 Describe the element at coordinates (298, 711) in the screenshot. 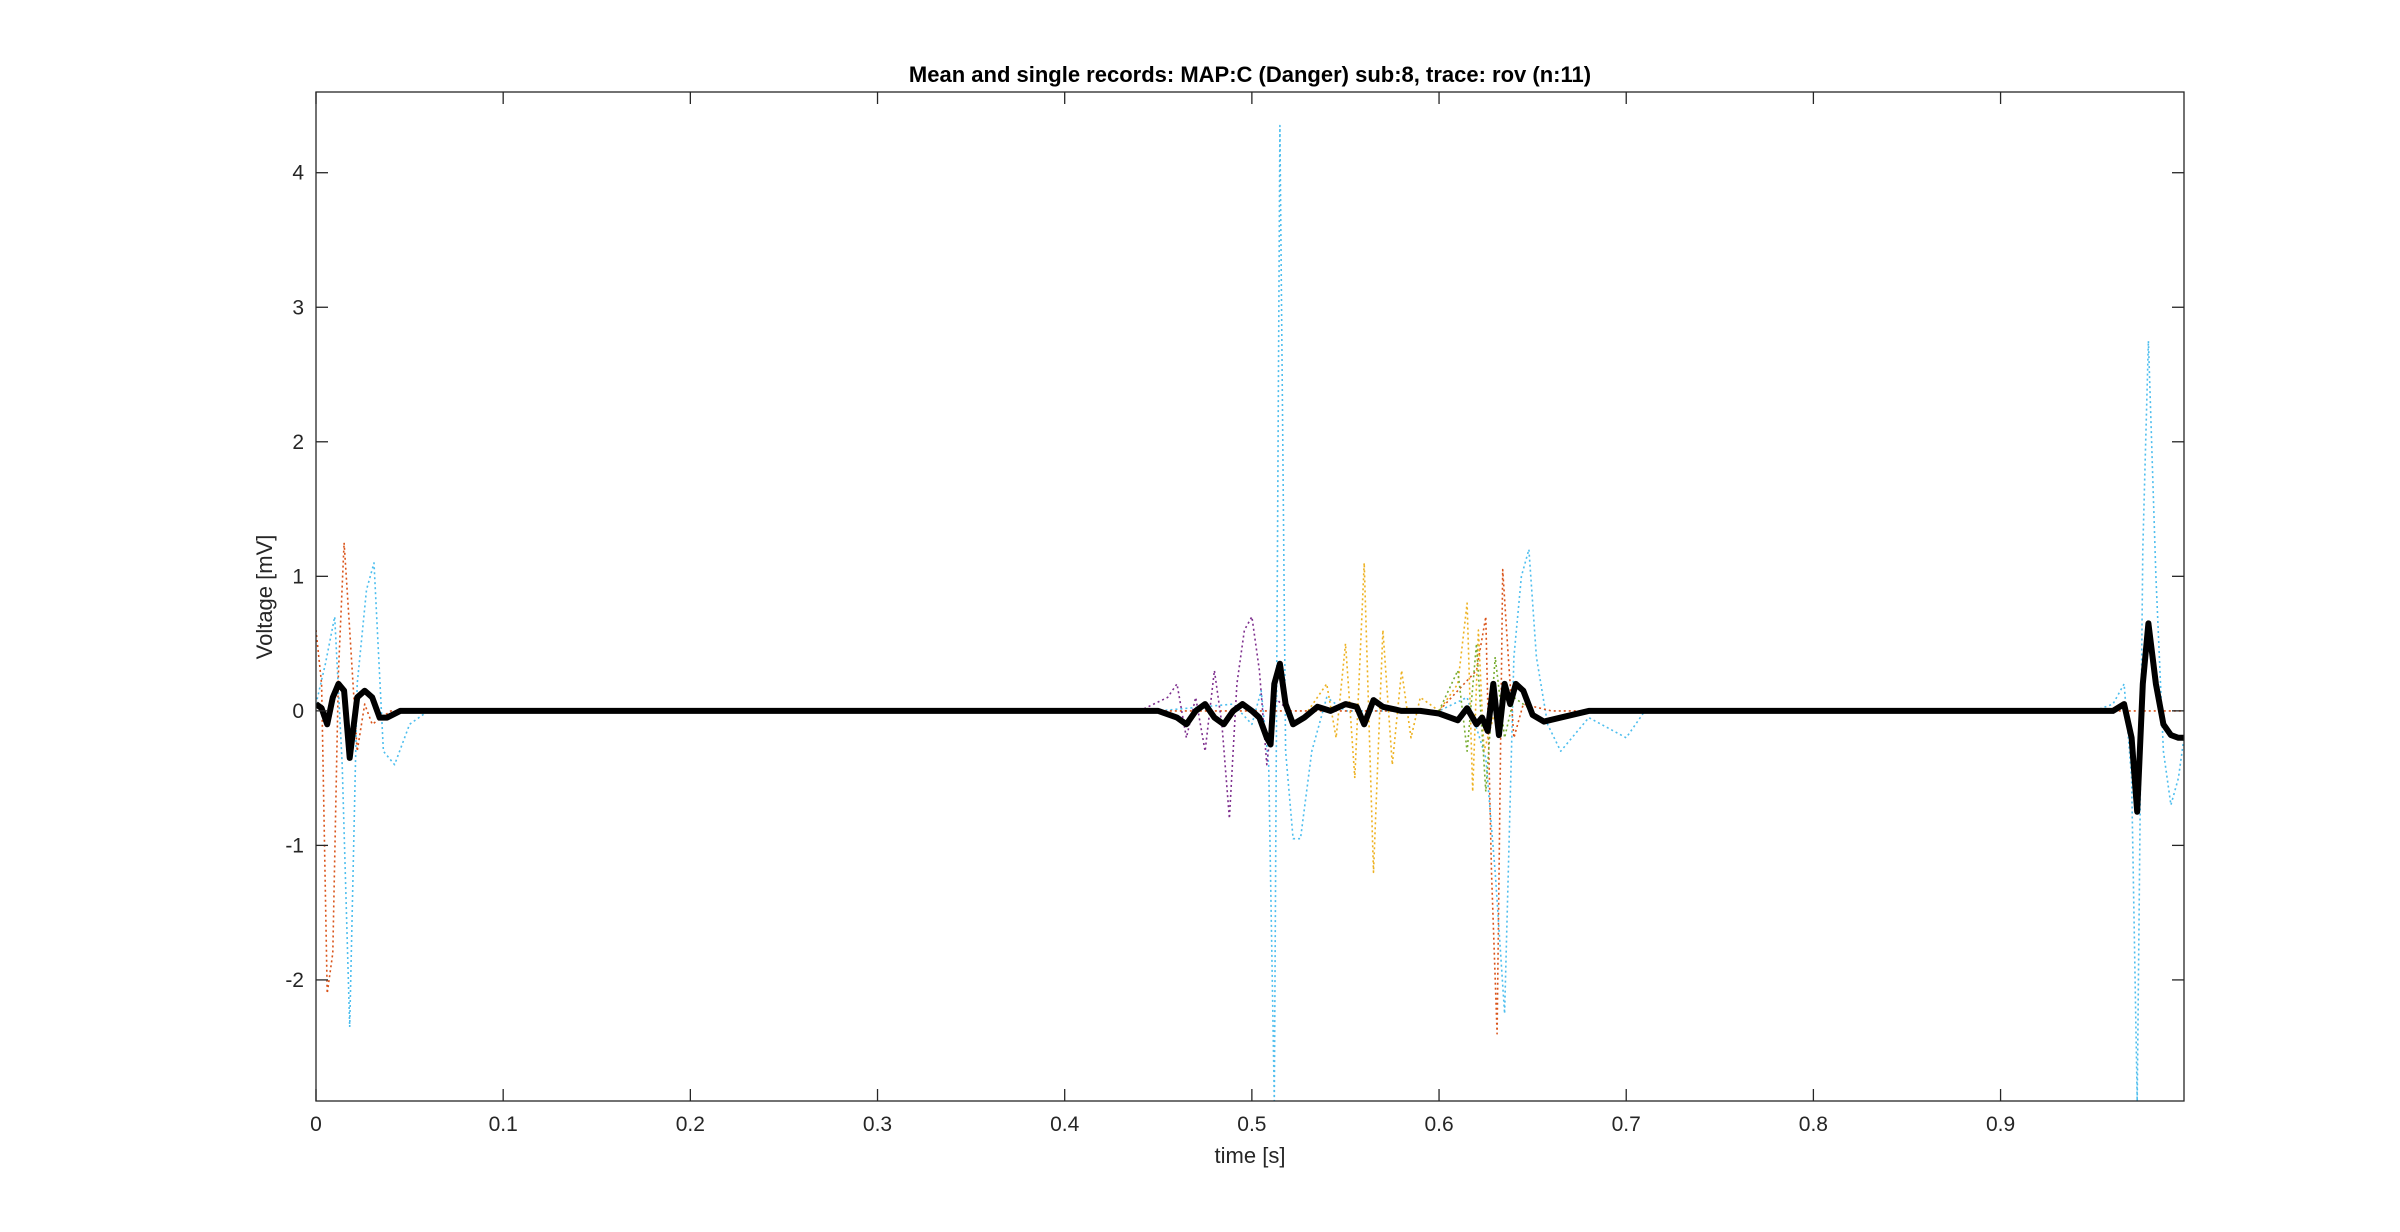

I see `y-tick-label: 0` at that location.